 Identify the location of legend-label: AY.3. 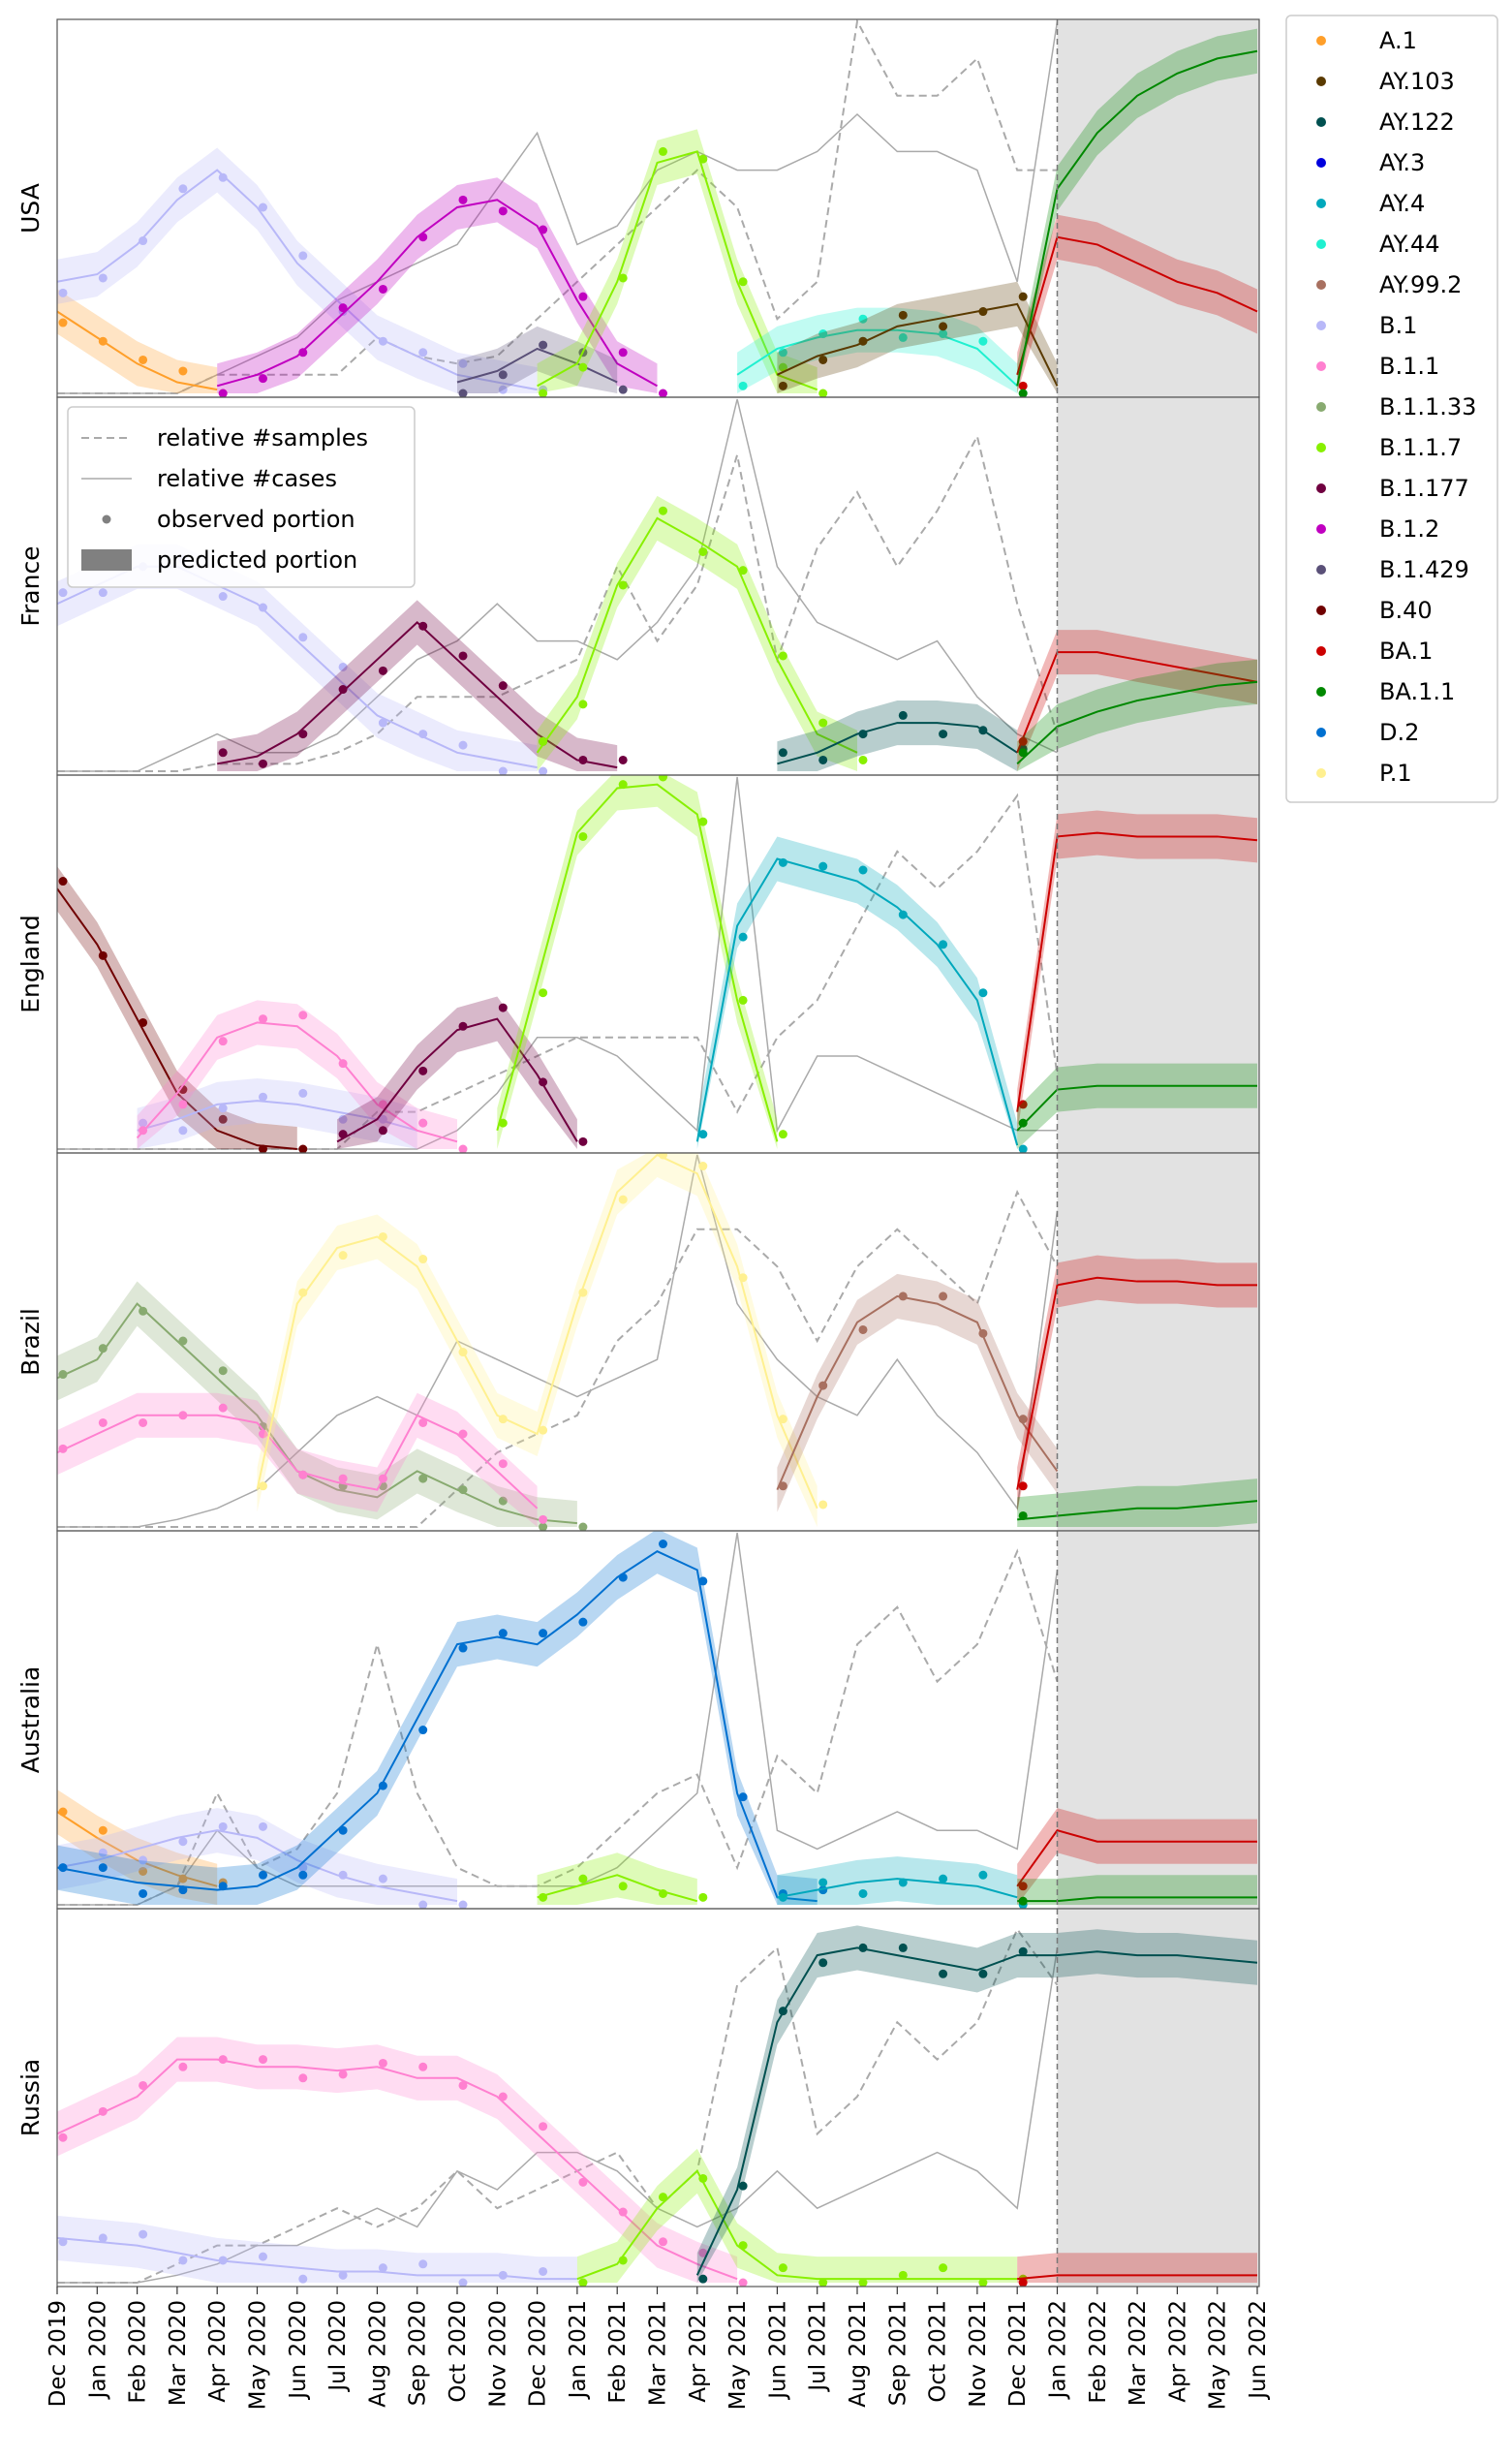
(1402, 163).